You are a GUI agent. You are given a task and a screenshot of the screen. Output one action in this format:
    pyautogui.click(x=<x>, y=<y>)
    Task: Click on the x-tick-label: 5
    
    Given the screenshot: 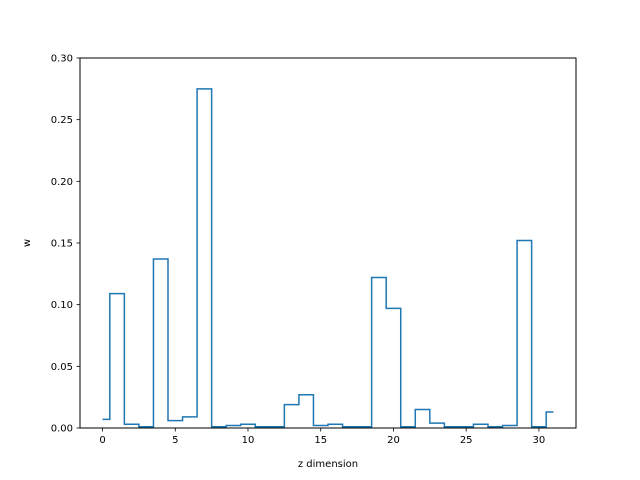 What is the action you would take?
    pyautogui.click(x=175, y=440)
    